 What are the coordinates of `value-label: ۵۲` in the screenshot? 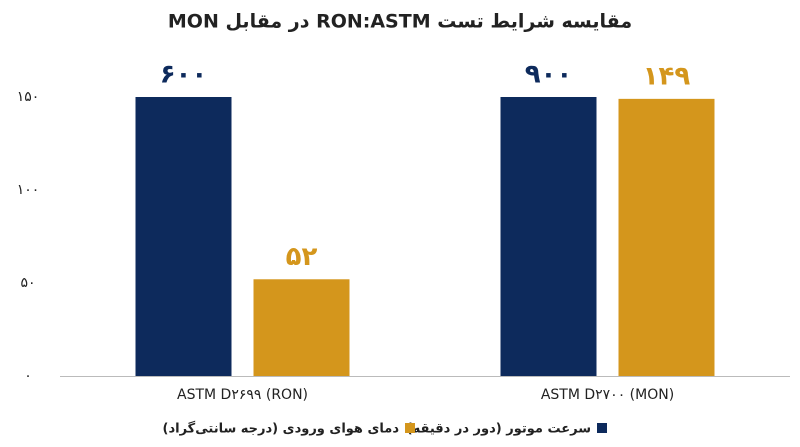 It's located at (302, 257).